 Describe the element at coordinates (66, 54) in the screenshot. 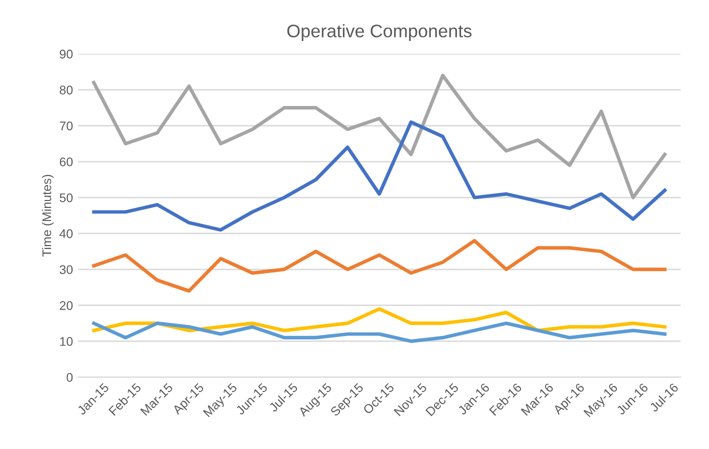

I see `y-tick-label: 90` at that location.